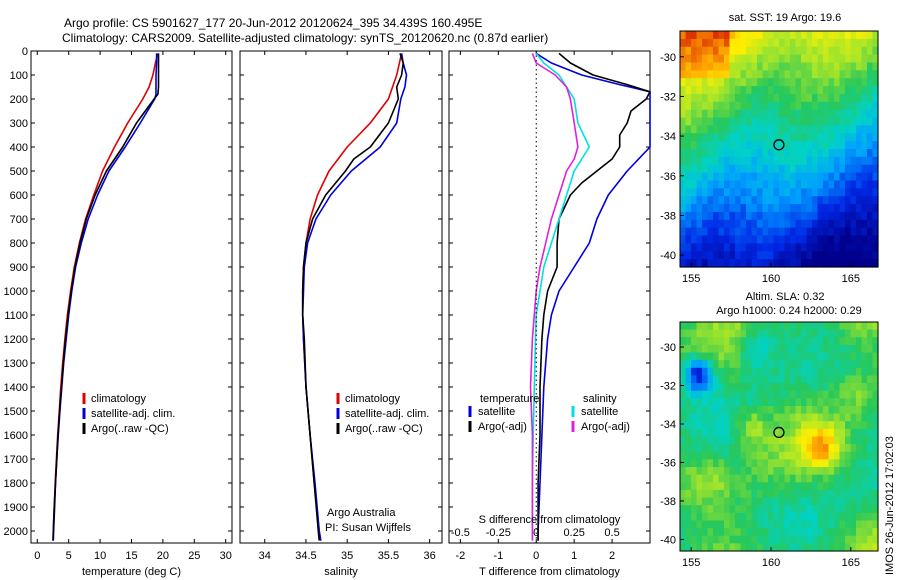 Image resolution: width=900 pixels, height=580 pixels. What do you see at coordinates (496, 412) in the screenshot?
I see `legend-entry: satellite` at bounding box center [496, 412].